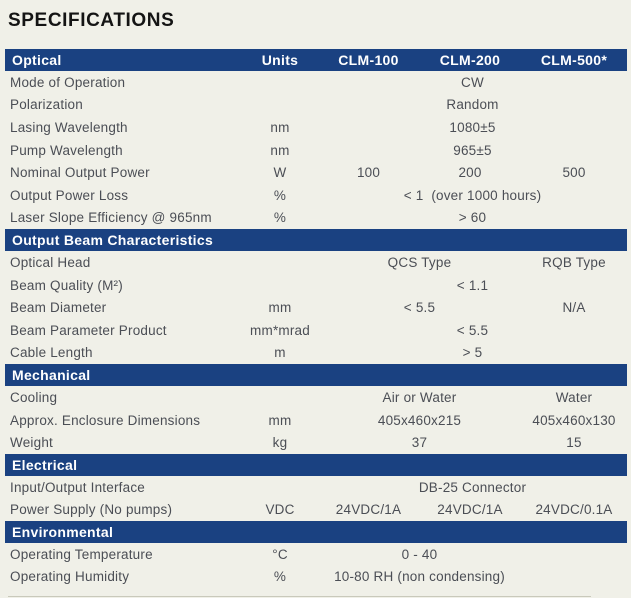  I want to click on row-units: °C, so click(280, 554).